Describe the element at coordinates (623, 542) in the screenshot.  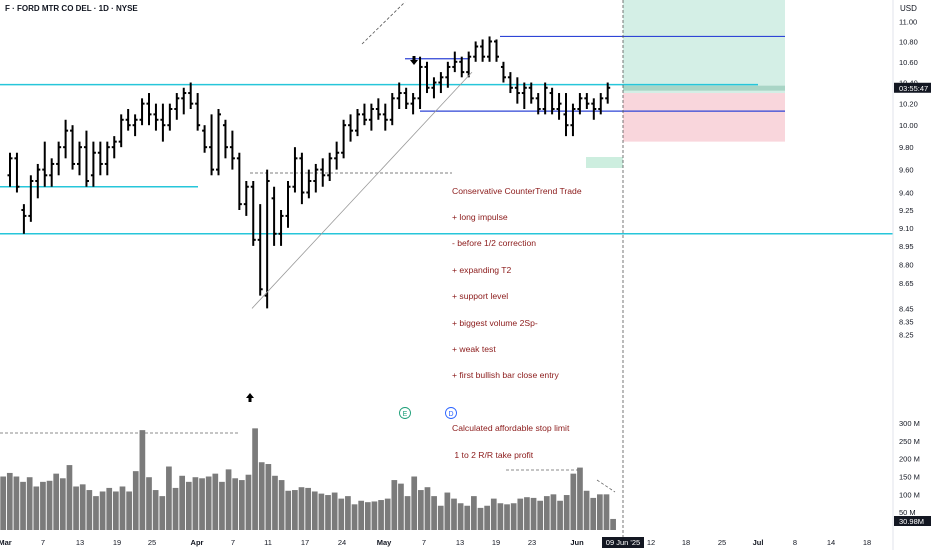
I see `date-cursor-badge` at that location.